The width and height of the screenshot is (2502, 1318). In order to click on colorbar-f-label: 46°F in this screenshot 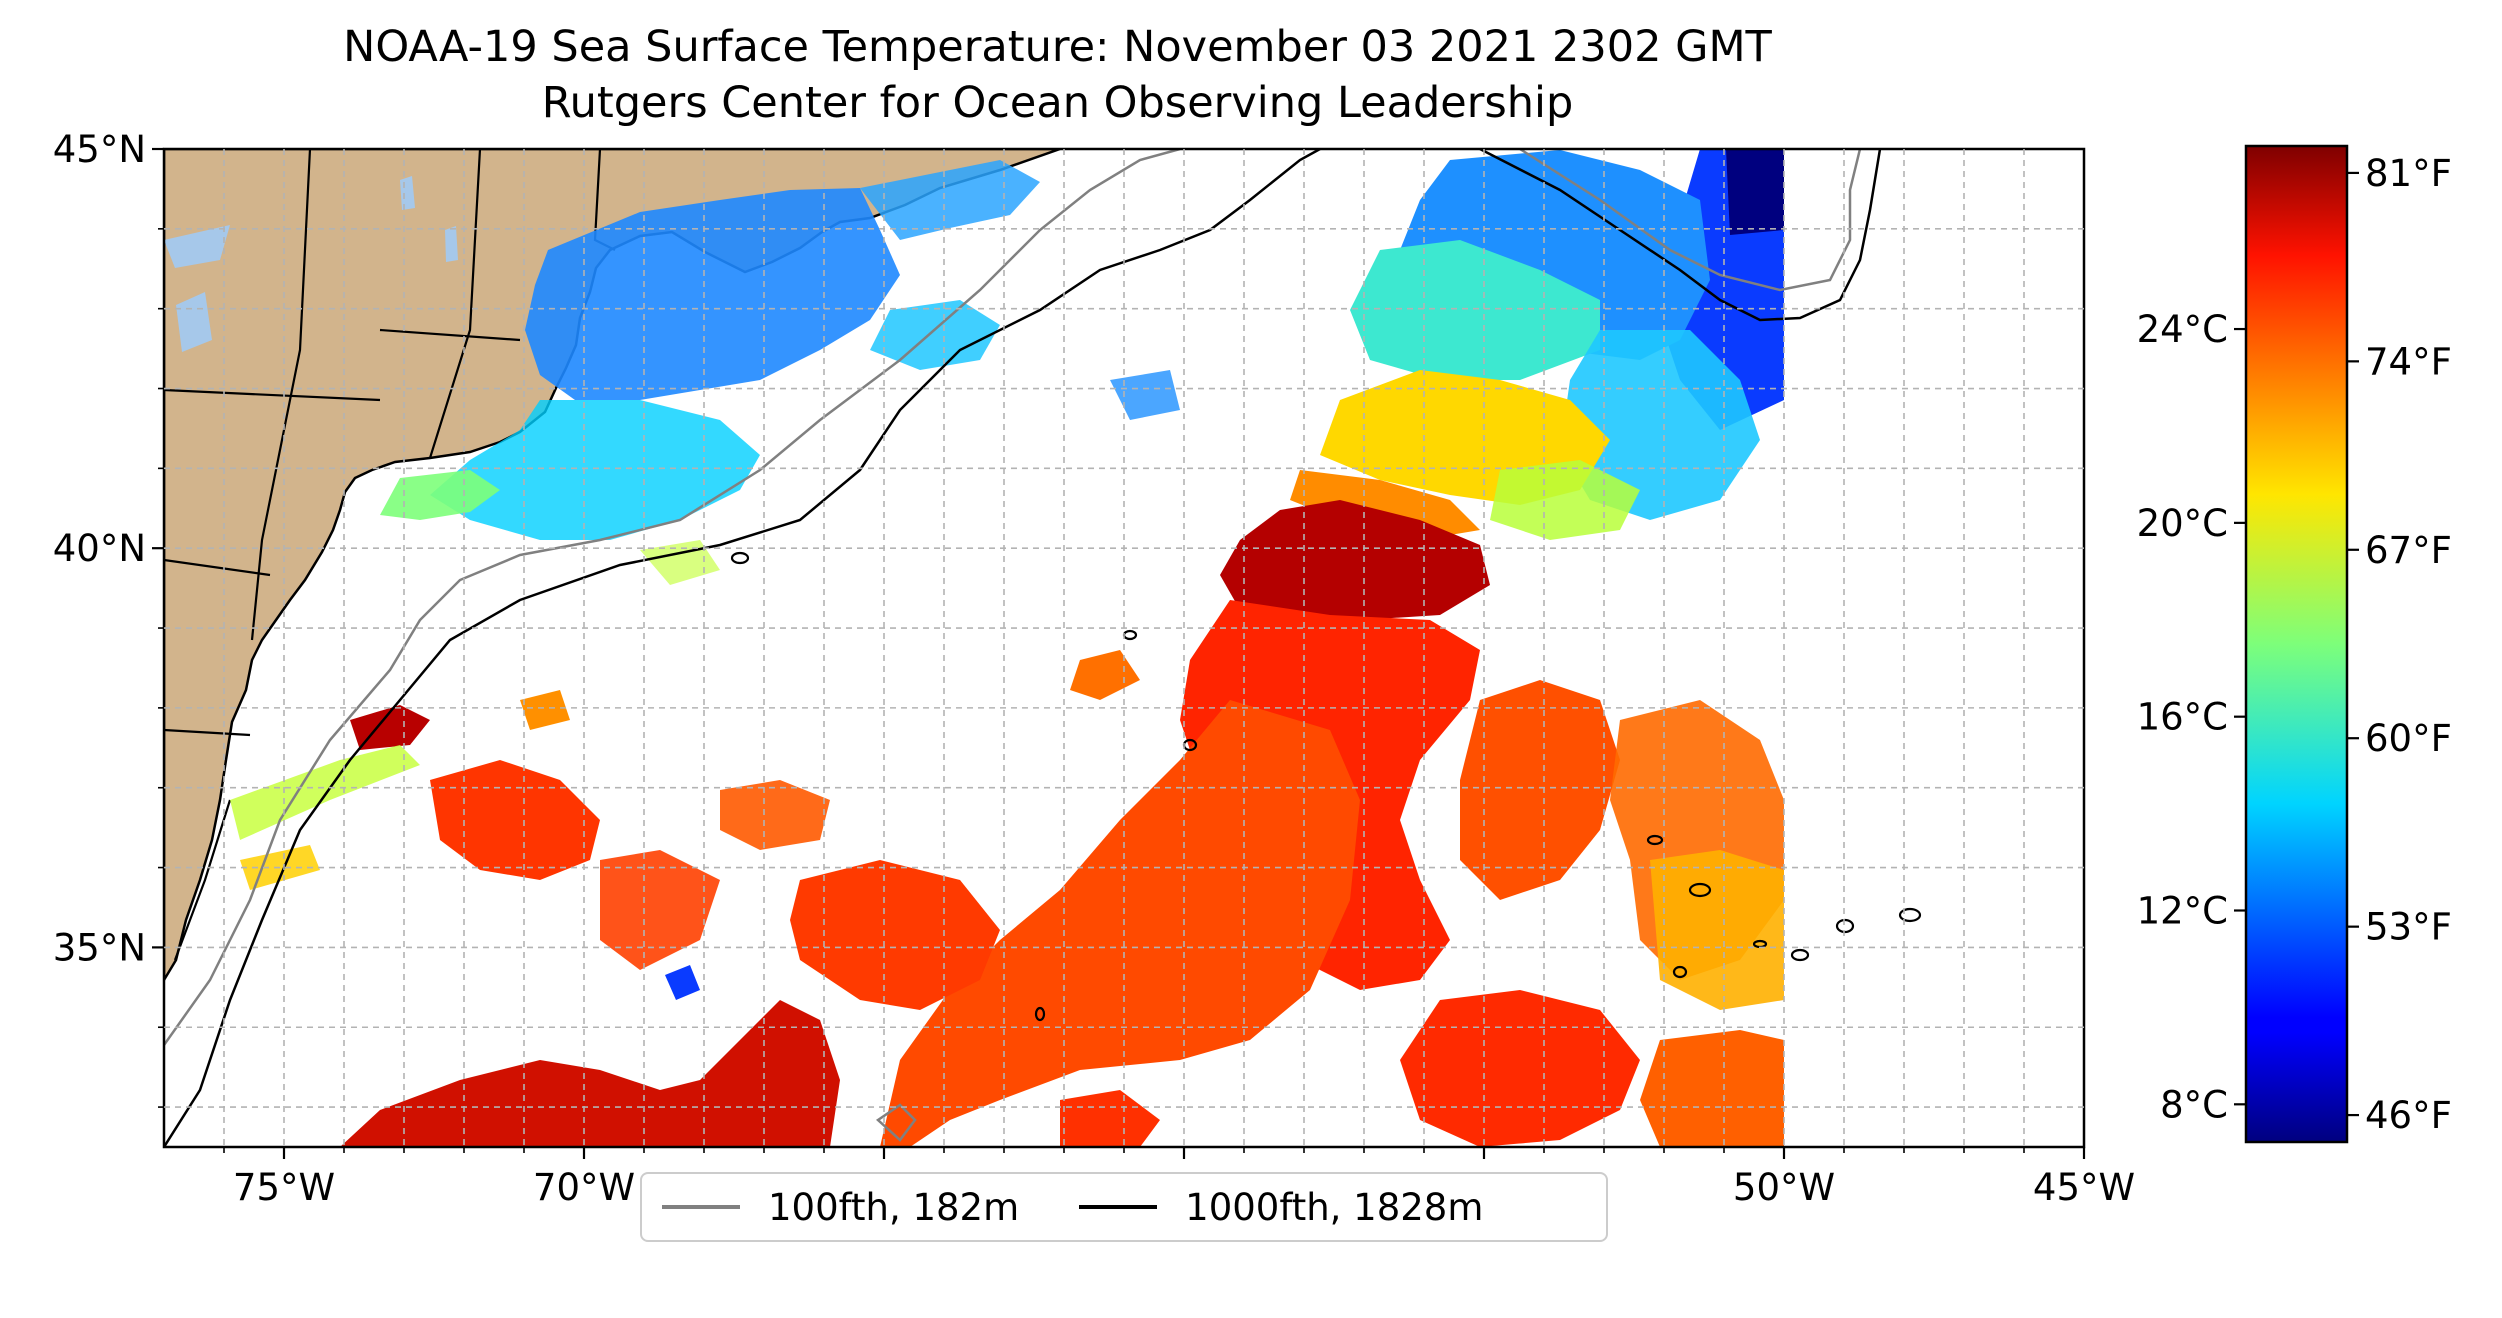, I will do `click(2408, 1115)`.